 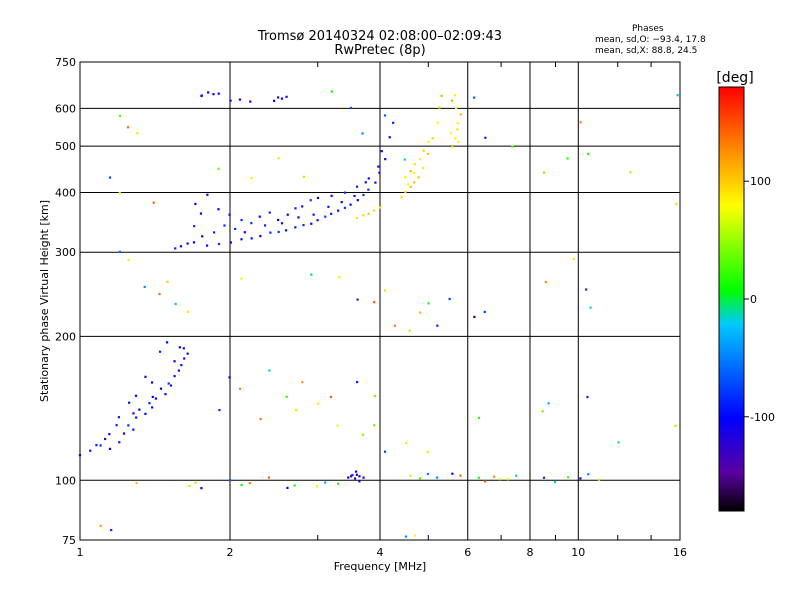 What do you see at coordinates (731, 299) in the screenshot?
I see `colorbar` at bounding box center [731, 299].